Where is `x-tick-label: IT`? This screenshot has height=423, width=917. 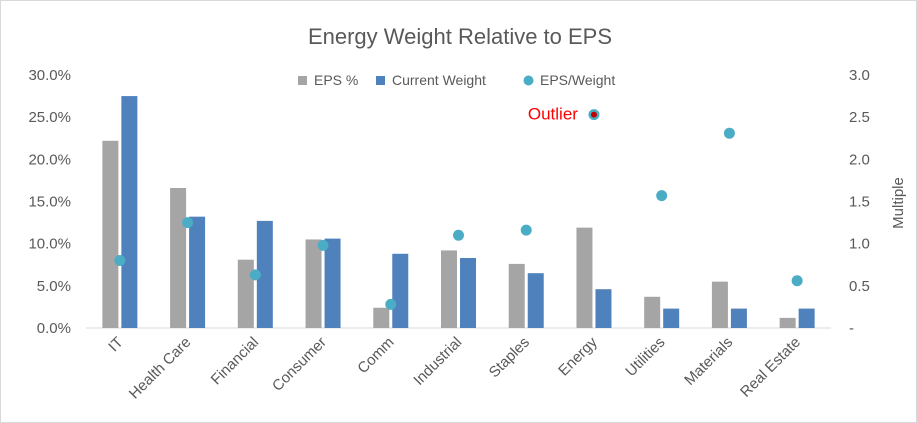
x-tick-label: IT is located at coordinates (115, 344).